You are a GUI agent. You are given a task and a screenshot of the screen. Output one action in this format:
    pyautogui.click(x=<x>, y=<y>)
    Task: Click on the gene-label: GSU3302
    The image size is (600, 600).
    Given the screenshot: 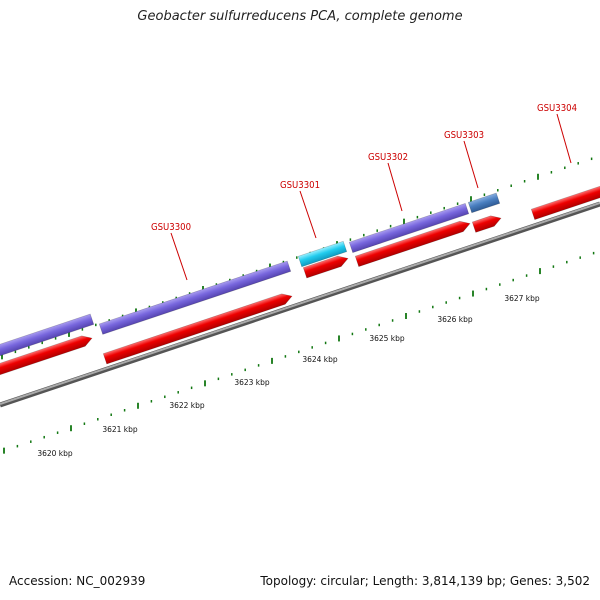 What is the action you would take?
    pyautogui.click(x=388, y=157)
    